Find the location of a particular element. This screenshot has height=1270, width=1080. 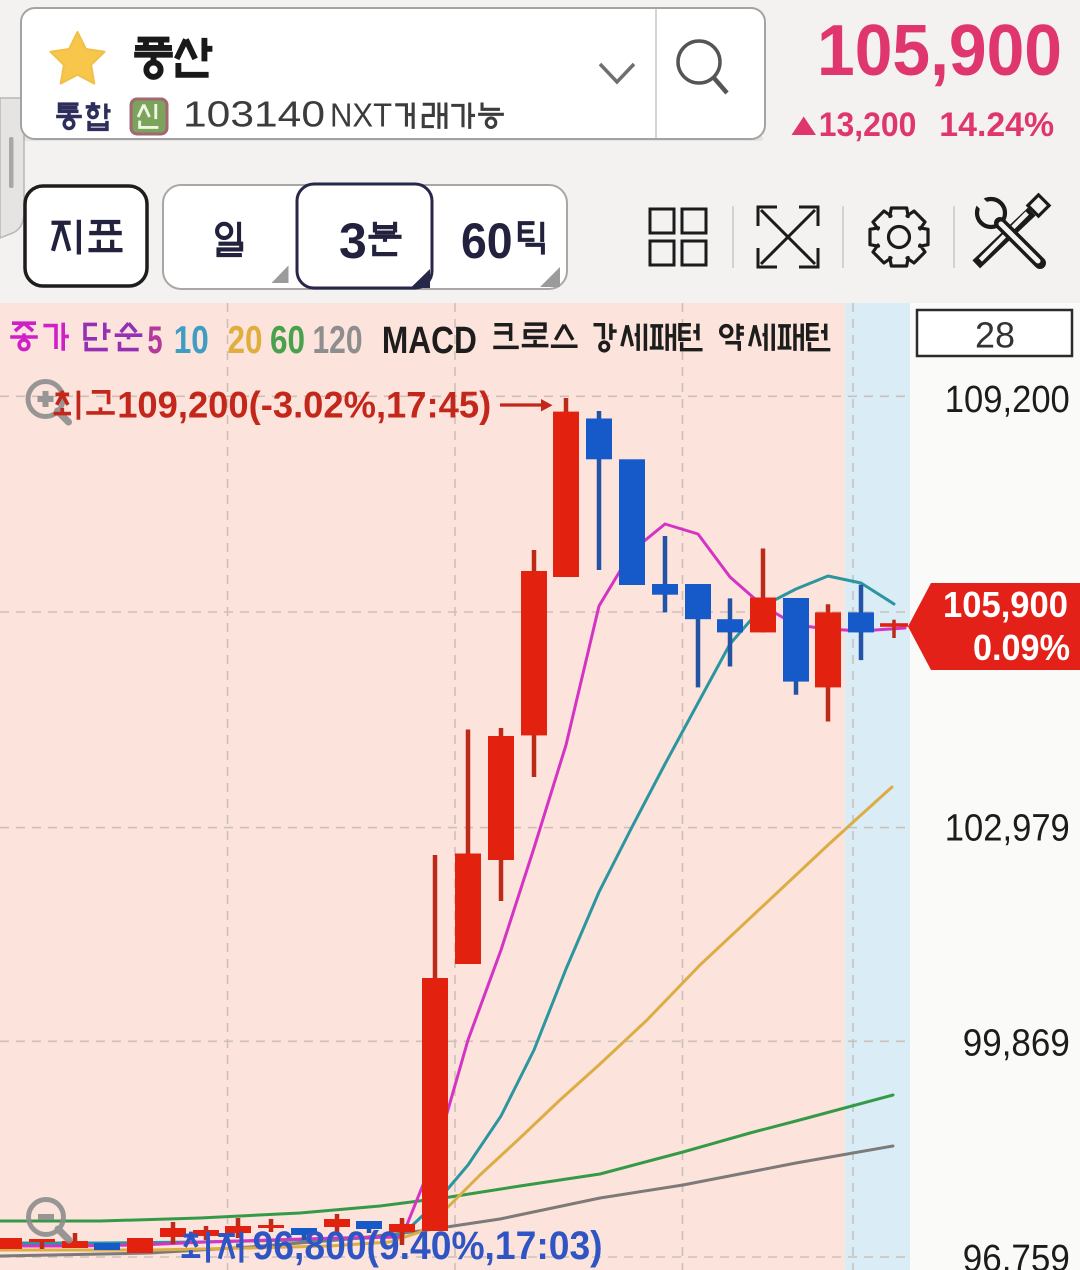

svg-text: 96,759 is located at coordinates (1016, 1254).